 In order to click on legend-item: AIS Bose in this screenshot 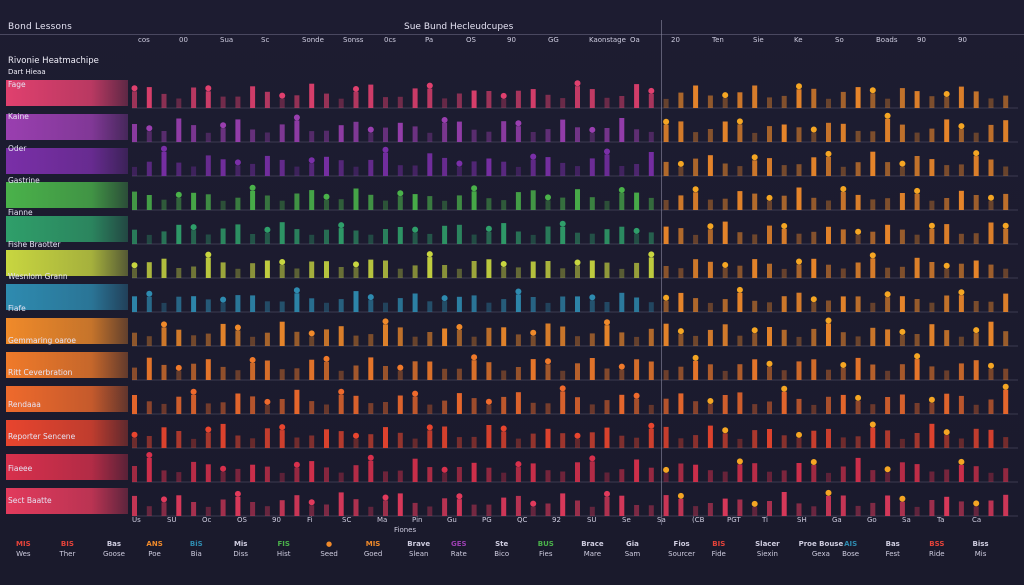, I will do `click(850, 549)`.